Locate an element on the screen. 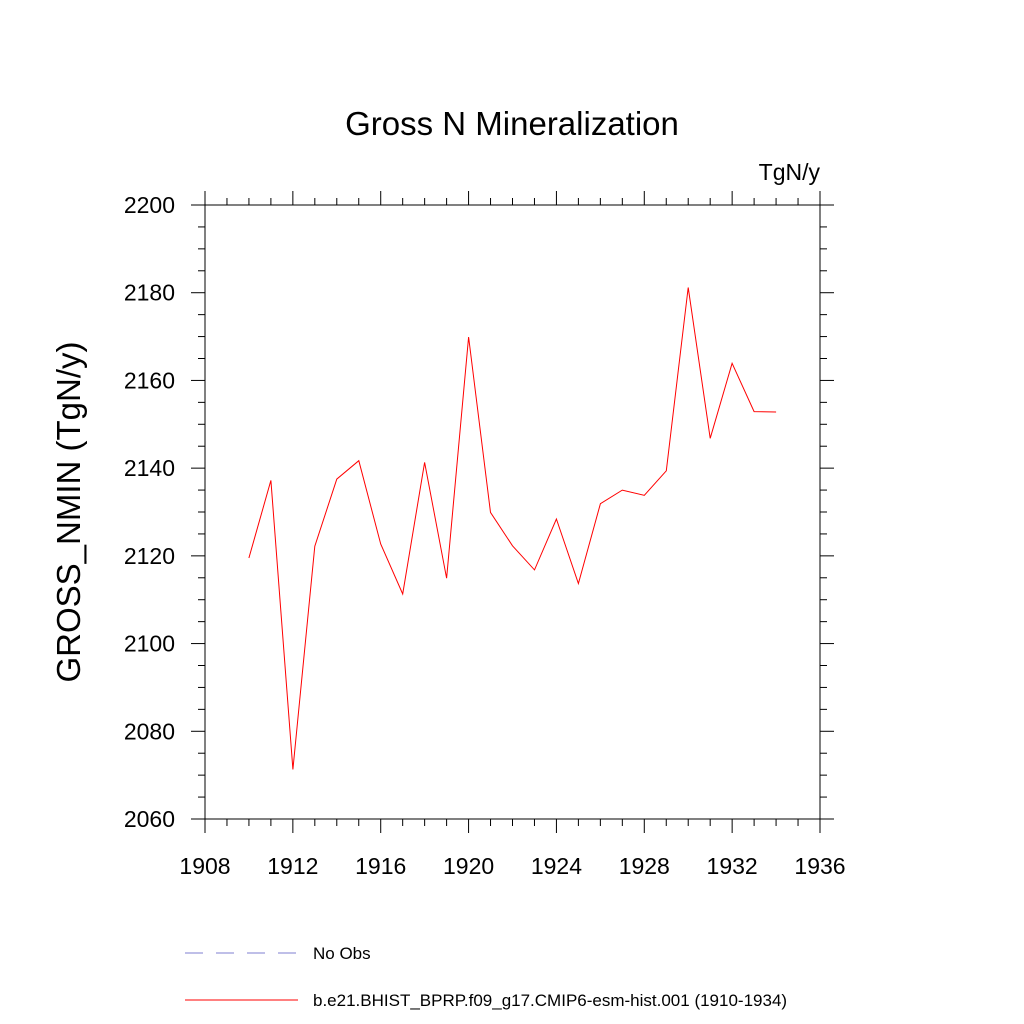 The image size is (1024, 1024). x-tick-label: 1928 is located at coordinates (644, 866).